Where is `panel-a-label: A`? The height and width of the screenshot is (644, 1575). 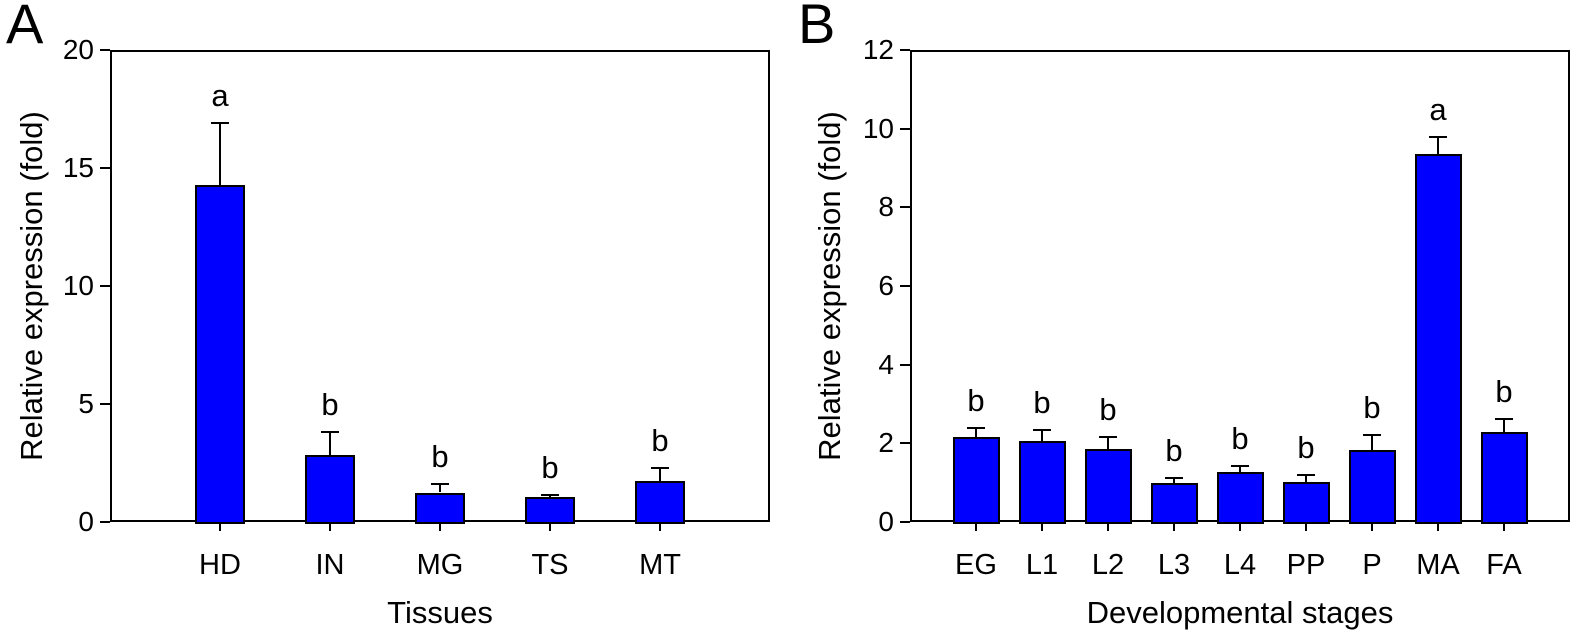 panel-a-label: A is located at coordinates (25, 27).